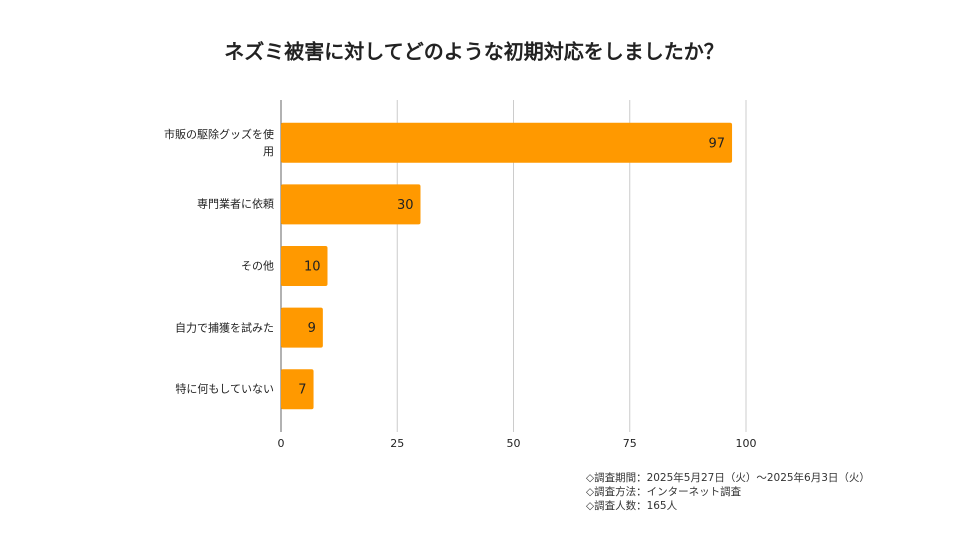  I want to click on y-tick-label: 自力で捕獲を試みた, so click(224, 328).